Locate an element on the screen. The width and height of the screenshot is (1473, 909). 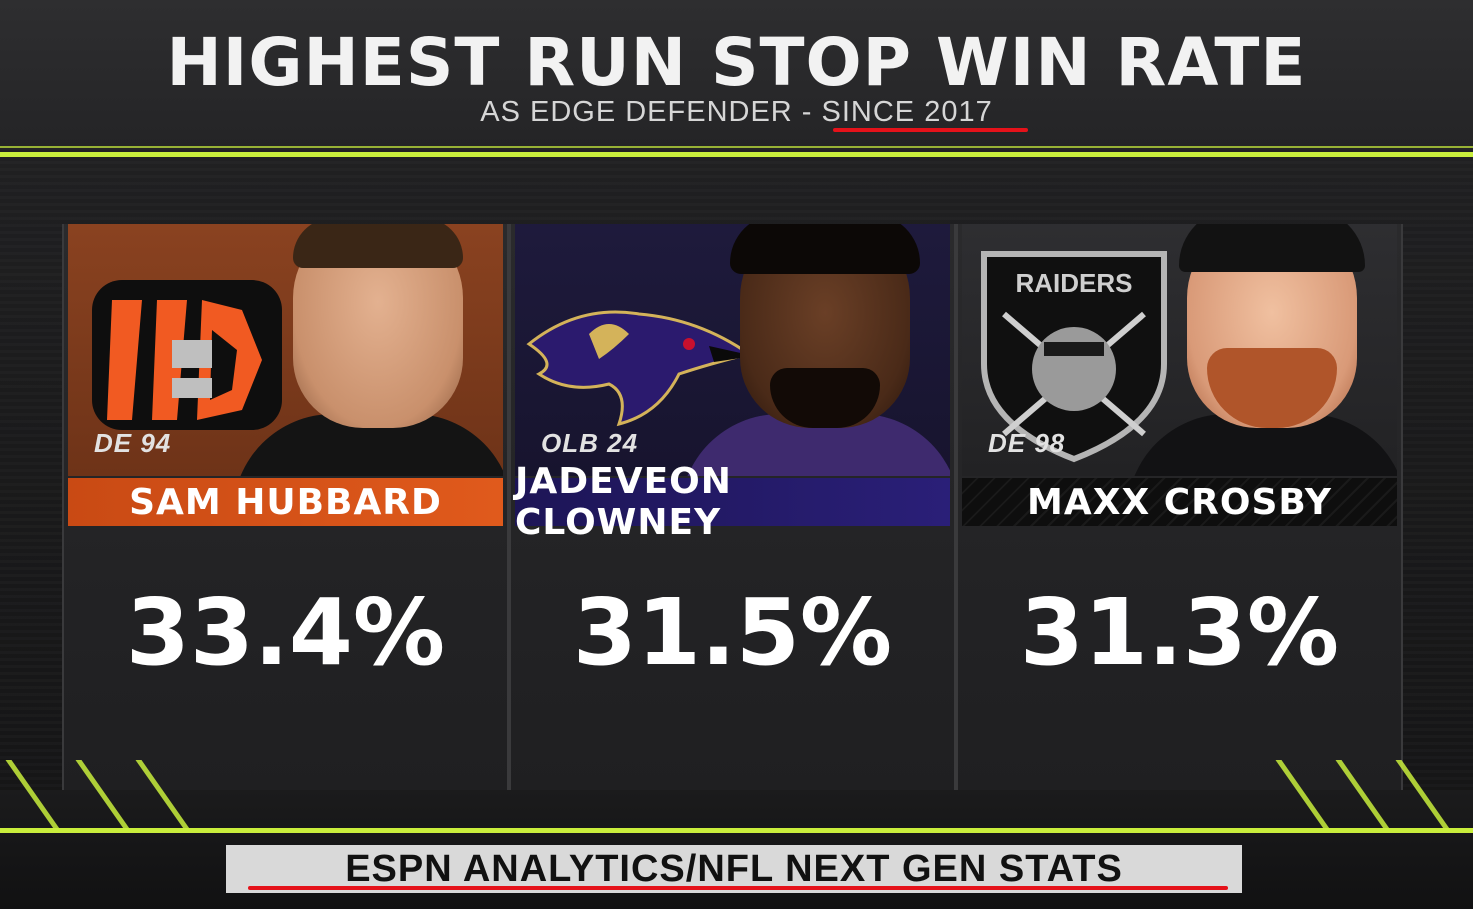
player-photo: RAIDERS DE 98 is located at coordinates (1179, 350).